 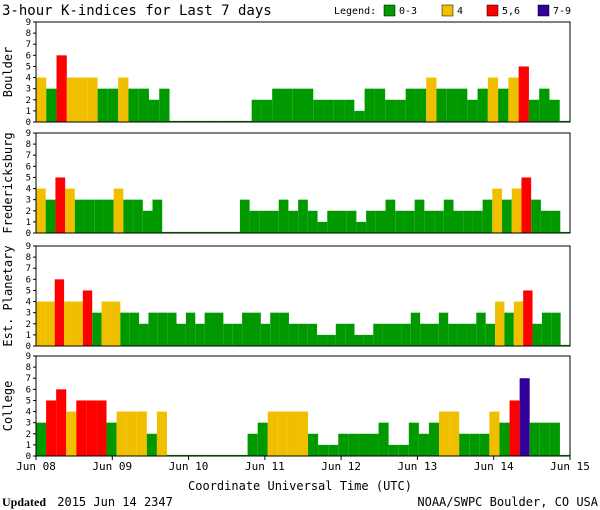 What do you see at coordinates (492, 10) in the screenshot?
I see `legend-swatch` at bounding box center [492, 10].